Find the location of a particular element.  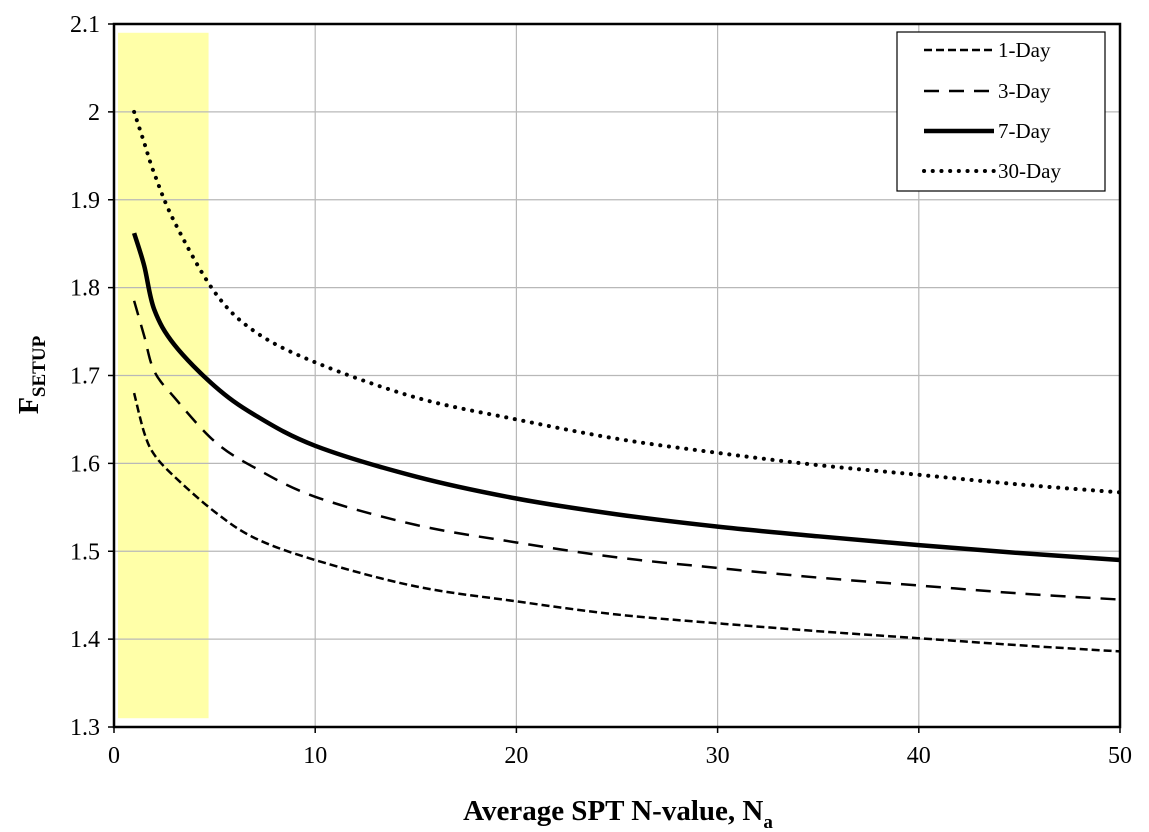

legend: 1-Day 3-Day 7-Day 30-Day is located at coordinates (1001, 111).